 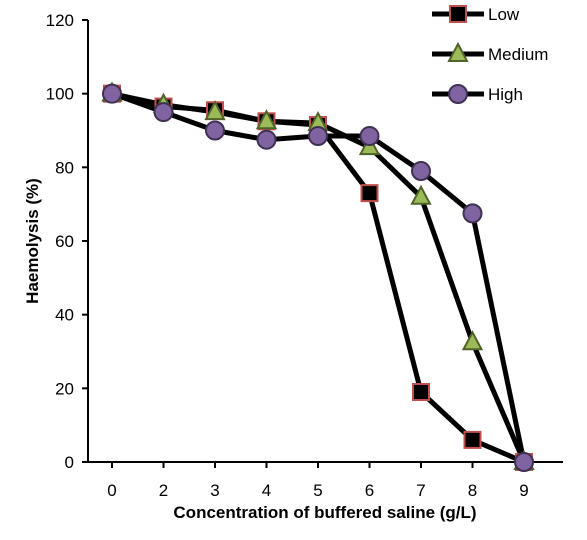 I want to click on x-tick-label: 6, so click(x=369, y=490).